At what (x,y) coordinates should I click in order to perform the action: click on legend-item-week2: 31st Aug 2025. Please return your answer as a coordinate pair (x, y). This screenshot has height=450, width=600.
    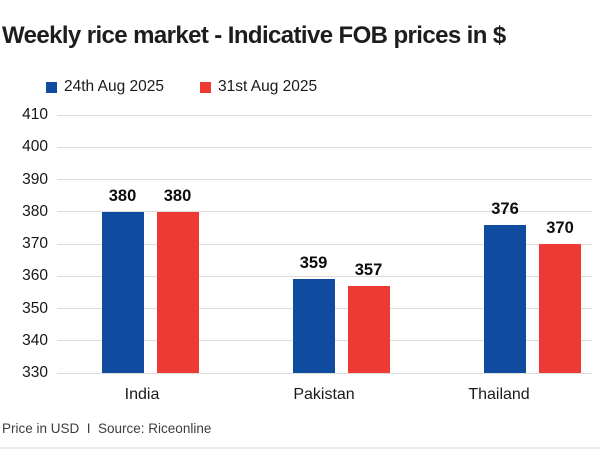
    Looking at the image, I should click on (258, 87).